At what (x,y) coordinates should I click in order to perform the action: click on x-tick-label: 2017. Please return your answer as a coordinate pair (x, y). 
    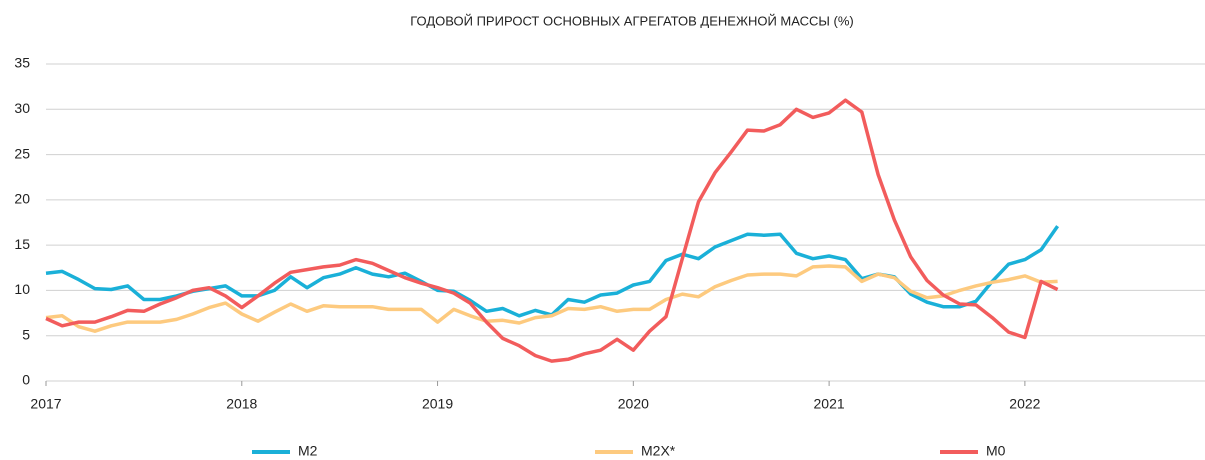
    Looking at the image, I should click on (45, 404).